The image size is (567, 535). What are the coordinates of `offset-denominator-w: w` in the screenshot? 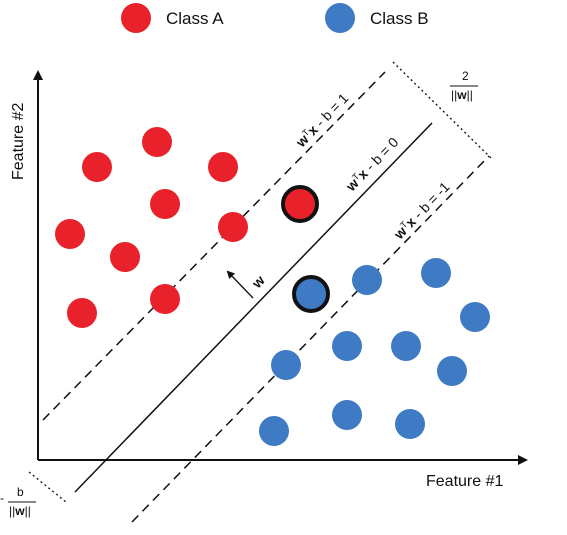 It's located at (19, 511).